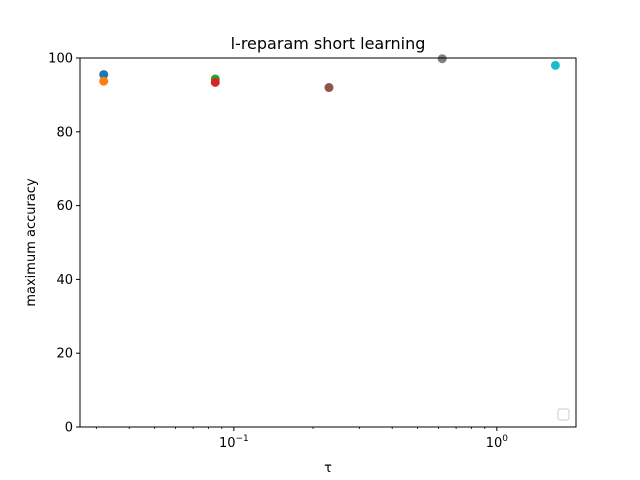  What do you see at coordinates (31, 242) in the screenshot?
I see `y-axis-label: maximum accuracy` at bounding box center [31, 242].